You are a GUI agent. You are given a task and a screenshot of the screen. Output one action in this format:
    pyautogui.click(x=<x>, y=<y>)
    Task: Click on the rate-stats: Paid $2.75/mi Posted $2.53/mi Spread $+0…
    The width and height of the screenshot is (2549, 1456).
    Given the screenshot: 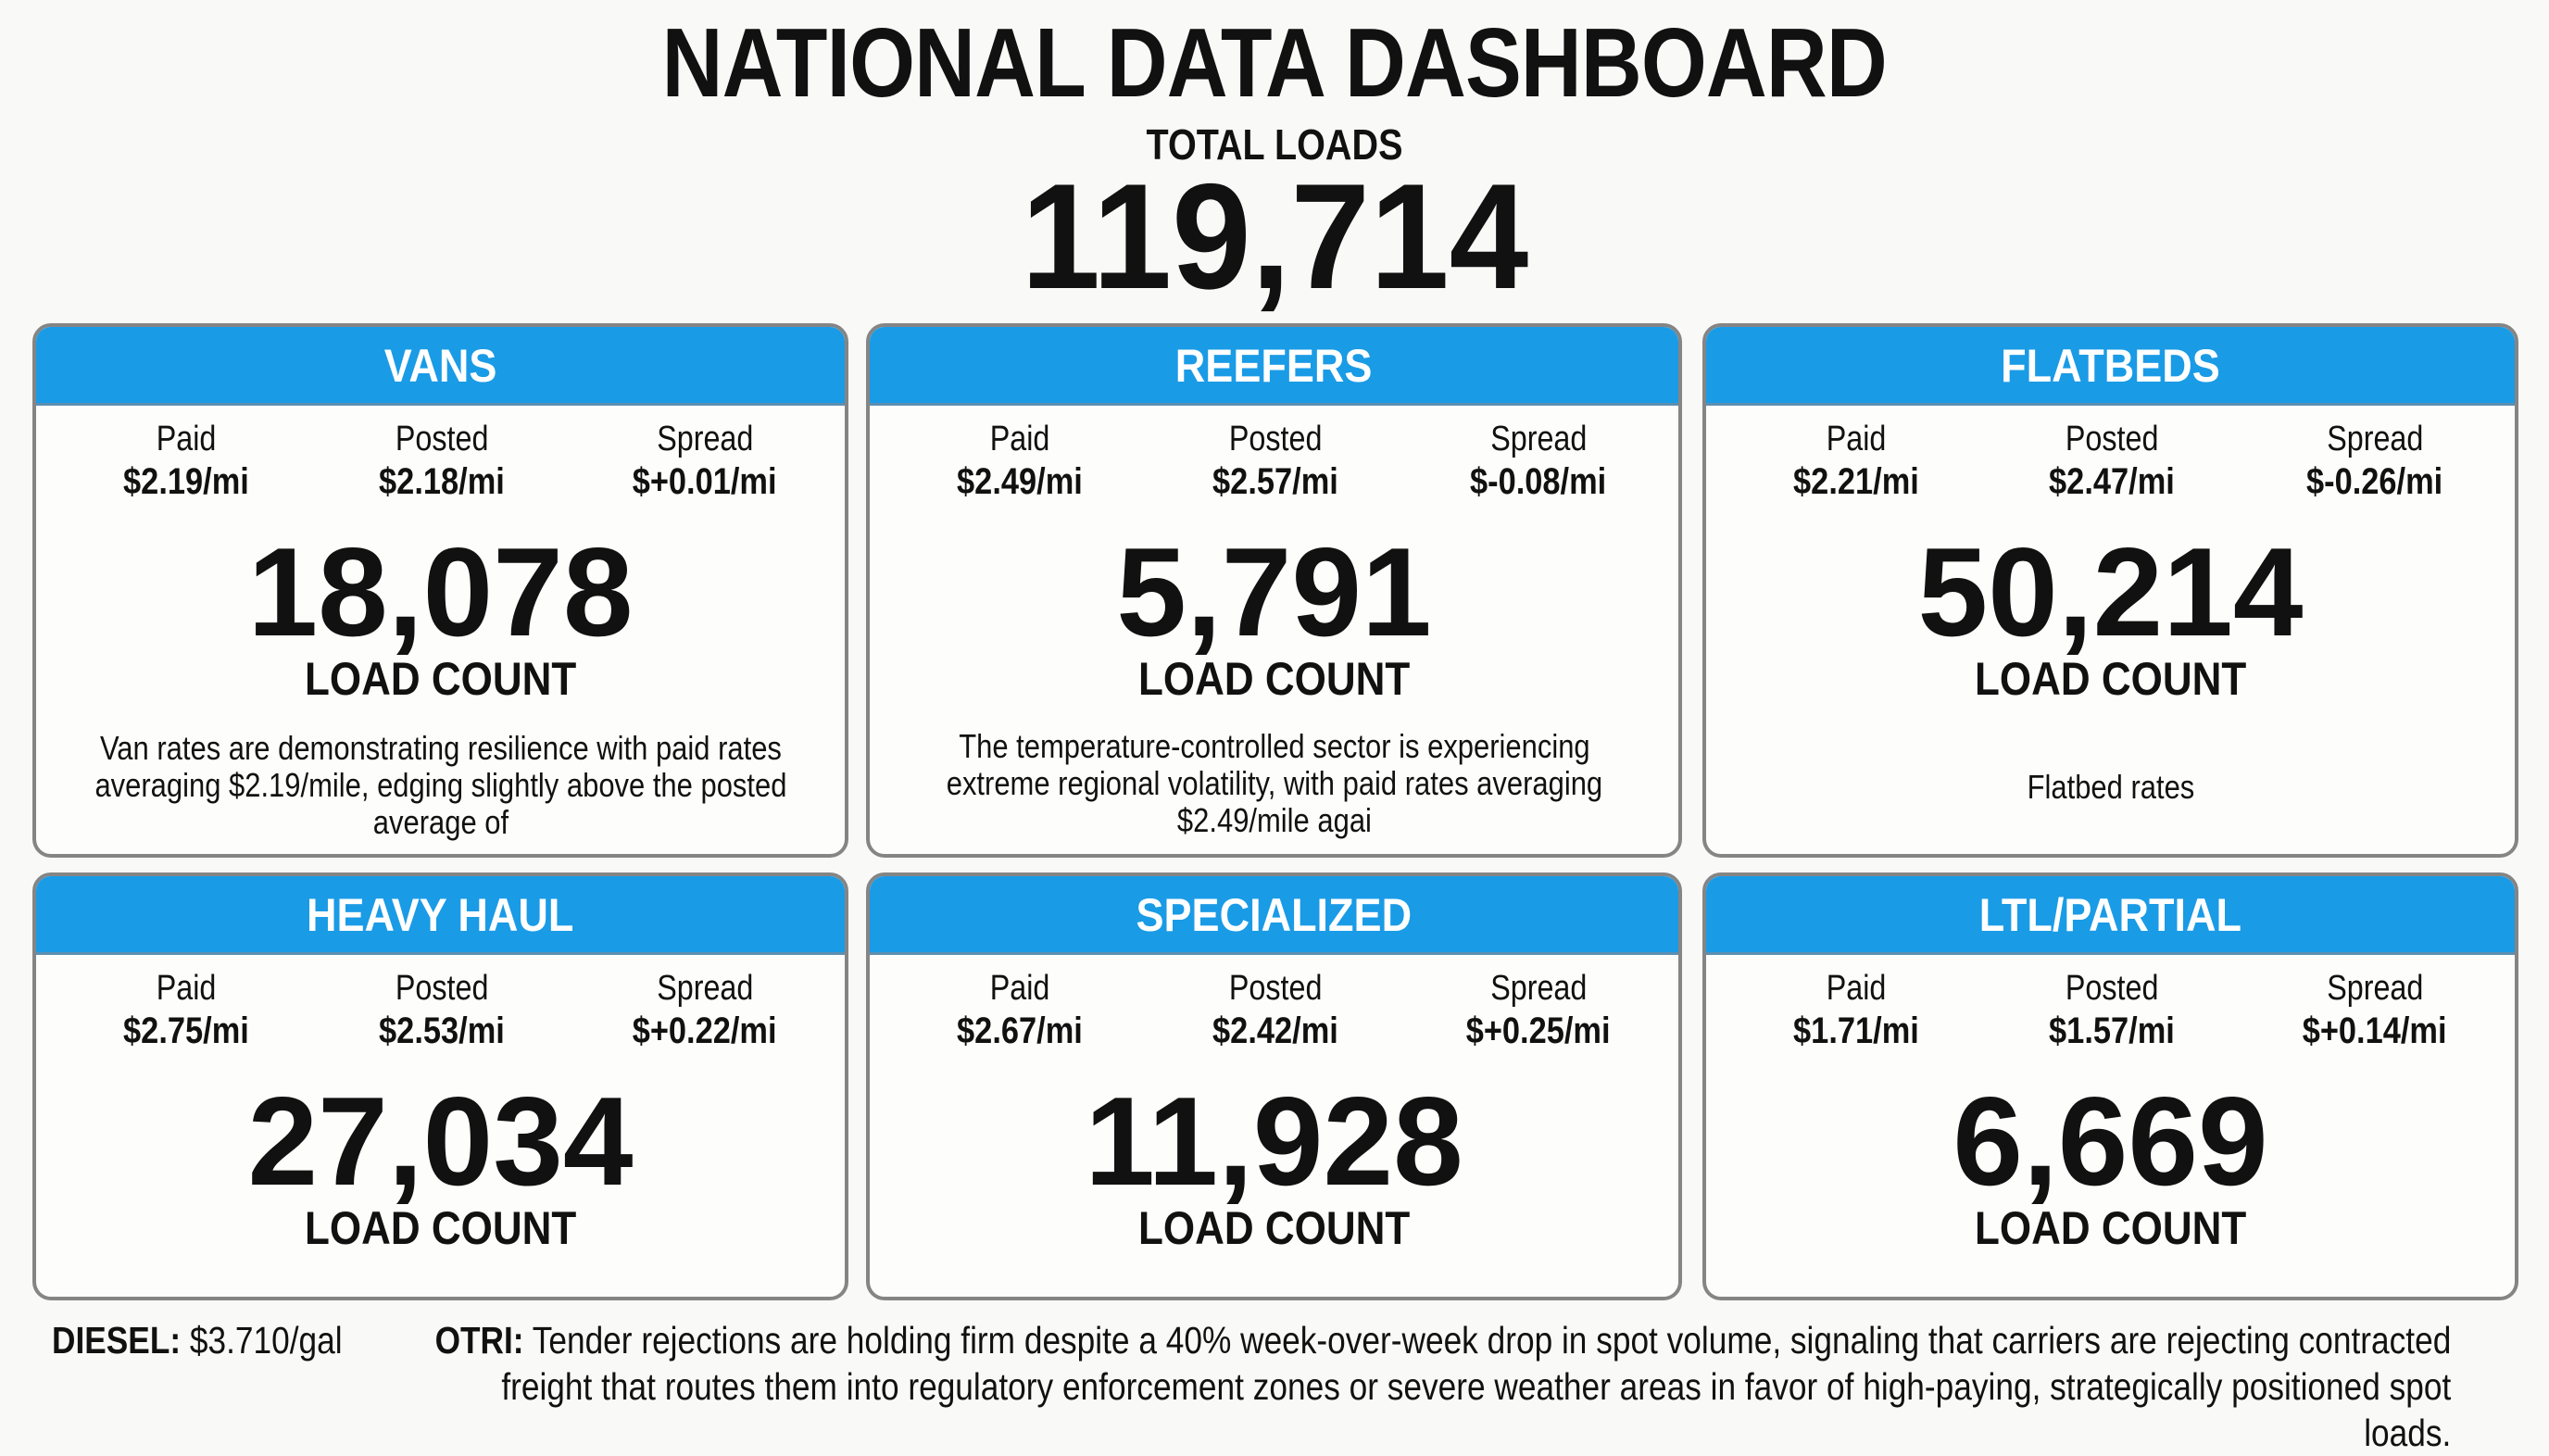 What is the action you would take?
    pyautogui.click(x=440, y=1022)
    